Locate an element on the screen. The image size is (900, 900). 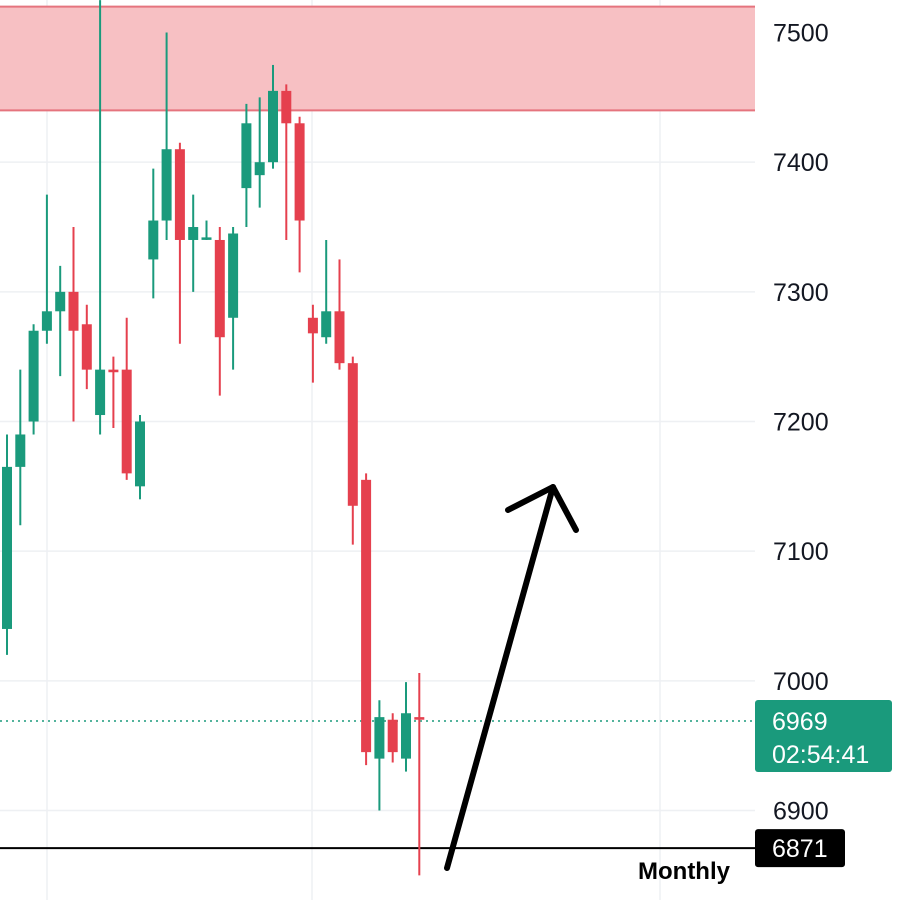
last-price-value: 6969 is located at coordinates (800, 722).